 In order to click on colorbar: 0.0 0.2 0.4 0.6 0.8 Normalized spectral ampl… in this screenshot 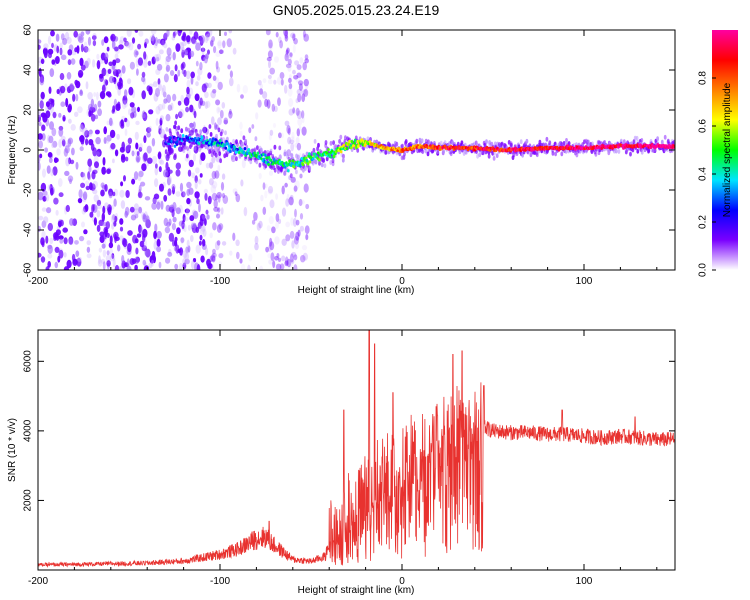, I will do `click(718, 153)`.